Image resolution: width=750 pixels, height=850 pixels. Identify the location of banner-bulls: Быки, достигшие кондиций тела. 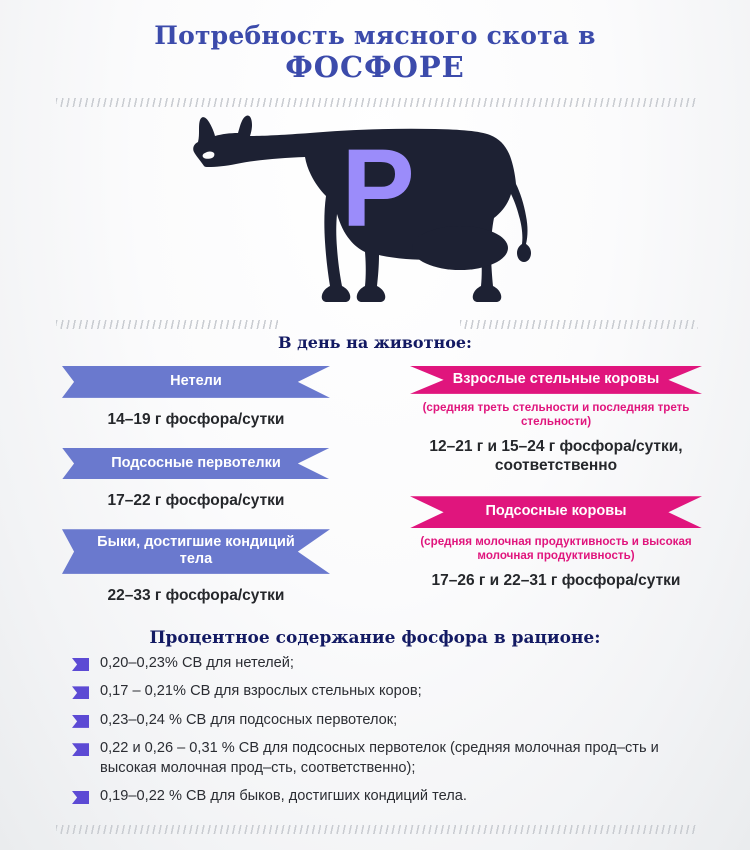
(196, 551).